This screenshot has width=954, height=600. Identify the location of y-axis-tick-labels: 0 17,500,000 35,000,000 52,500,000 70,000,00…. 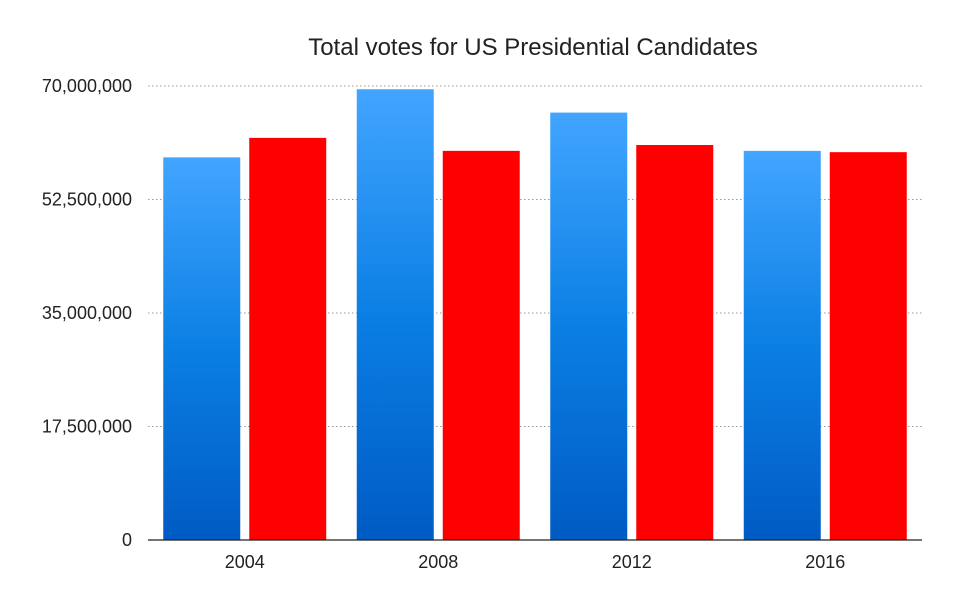
(87, 313).